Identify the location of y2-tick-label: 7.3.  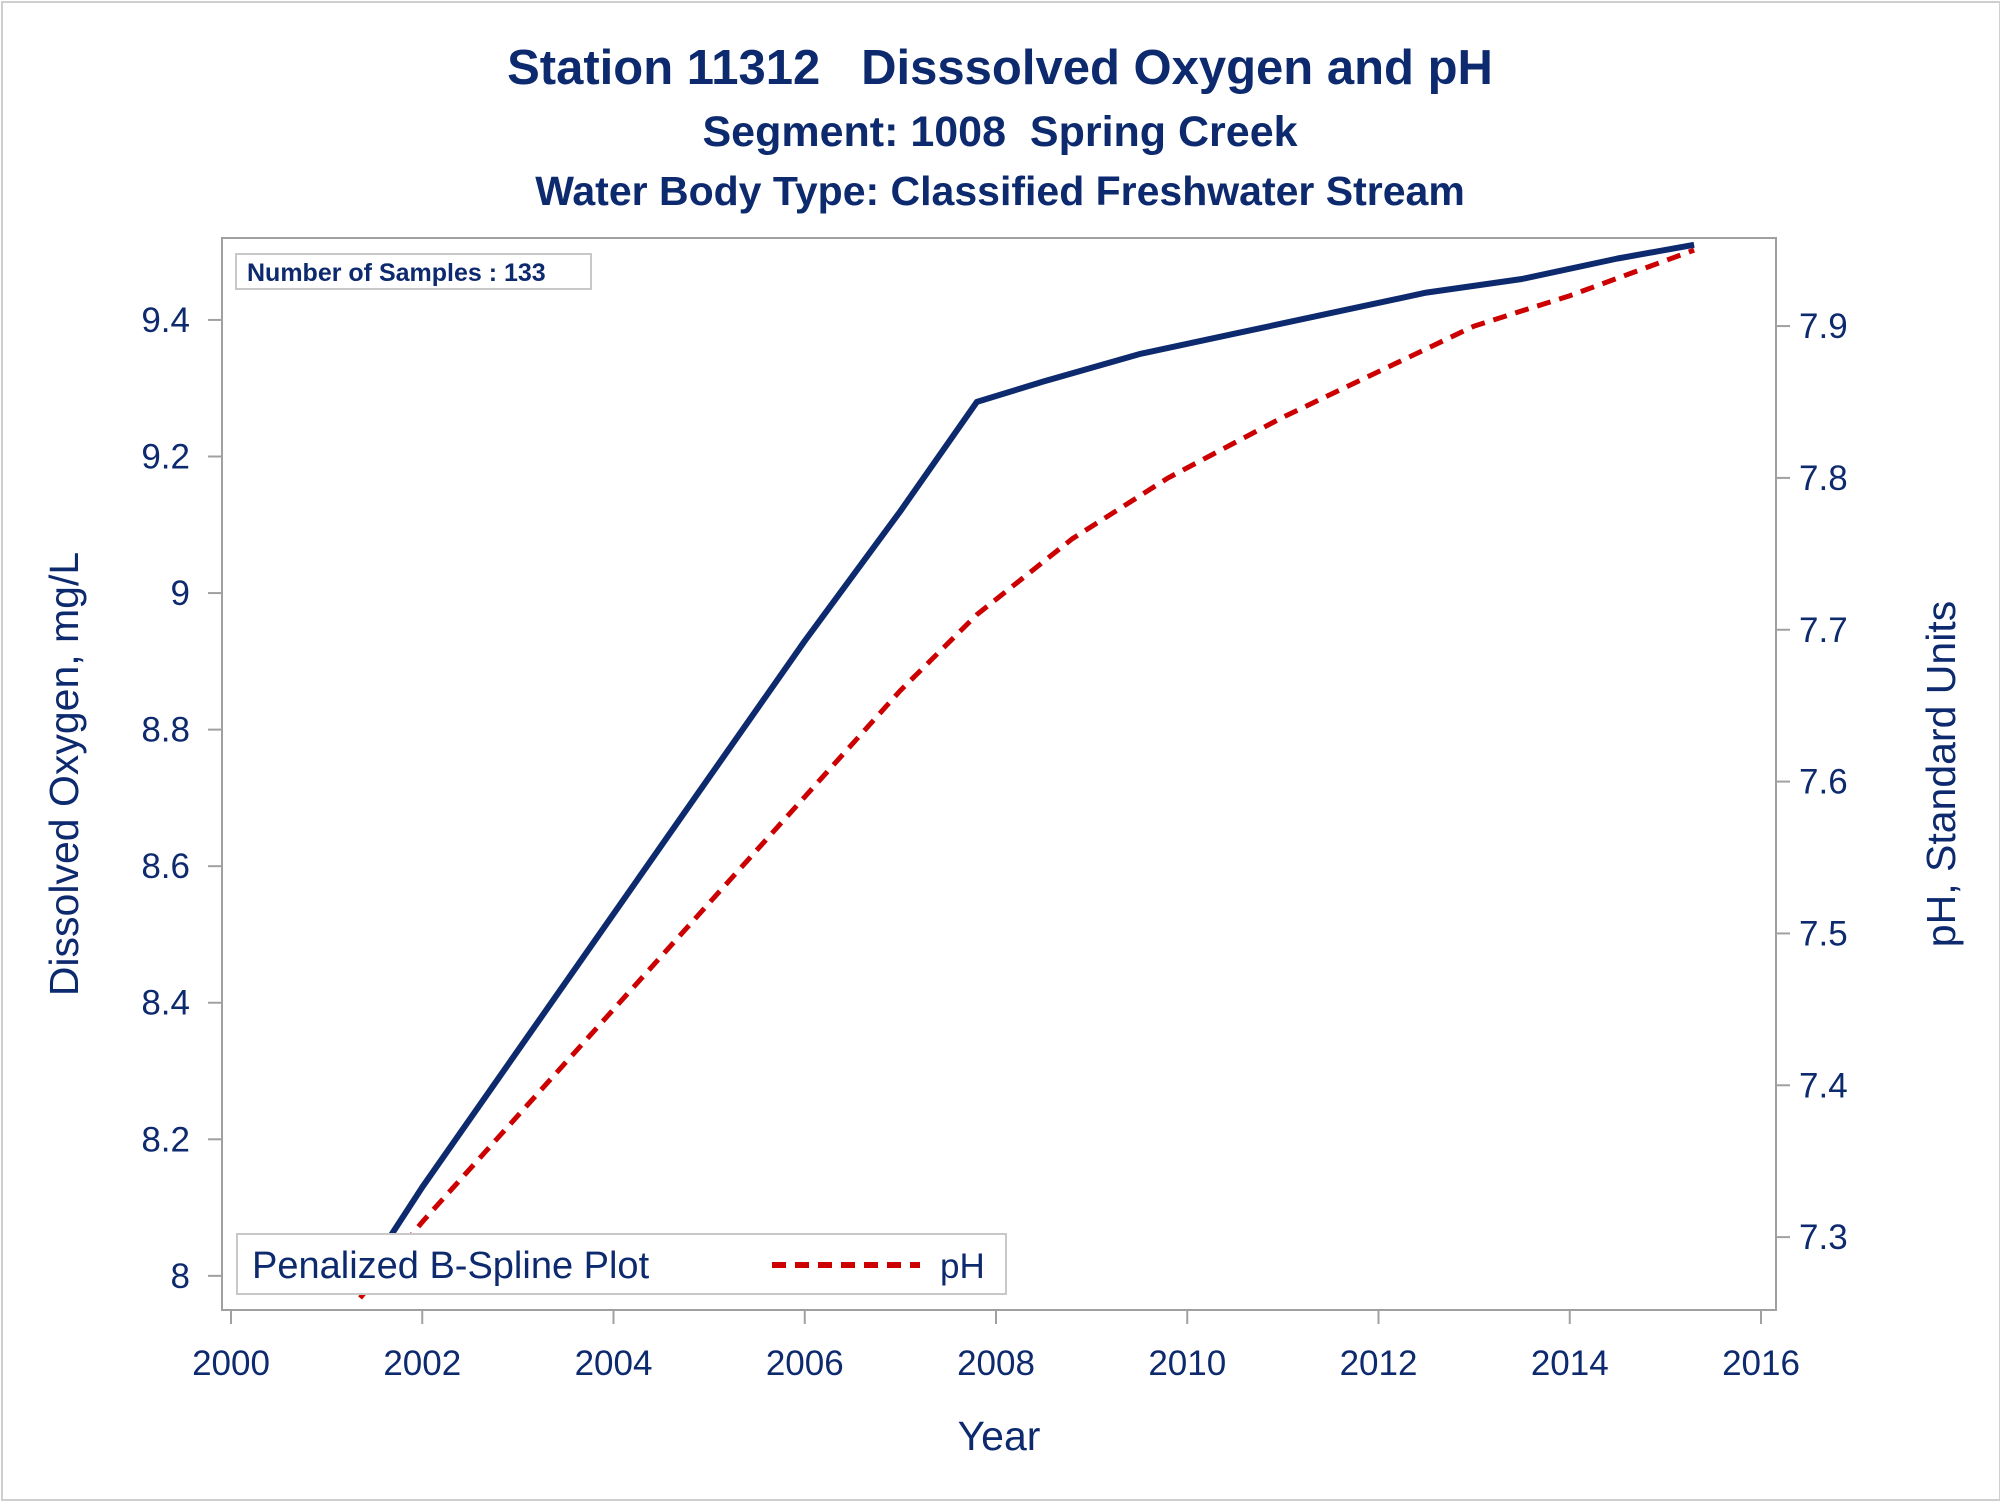
(1823, 1237).